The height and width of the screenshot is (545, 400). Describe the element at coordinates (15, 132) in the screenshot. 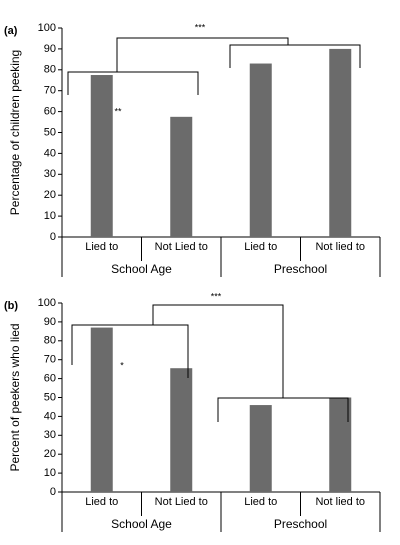

I see `y-axis-label: Percentage of children peeking` at that location.